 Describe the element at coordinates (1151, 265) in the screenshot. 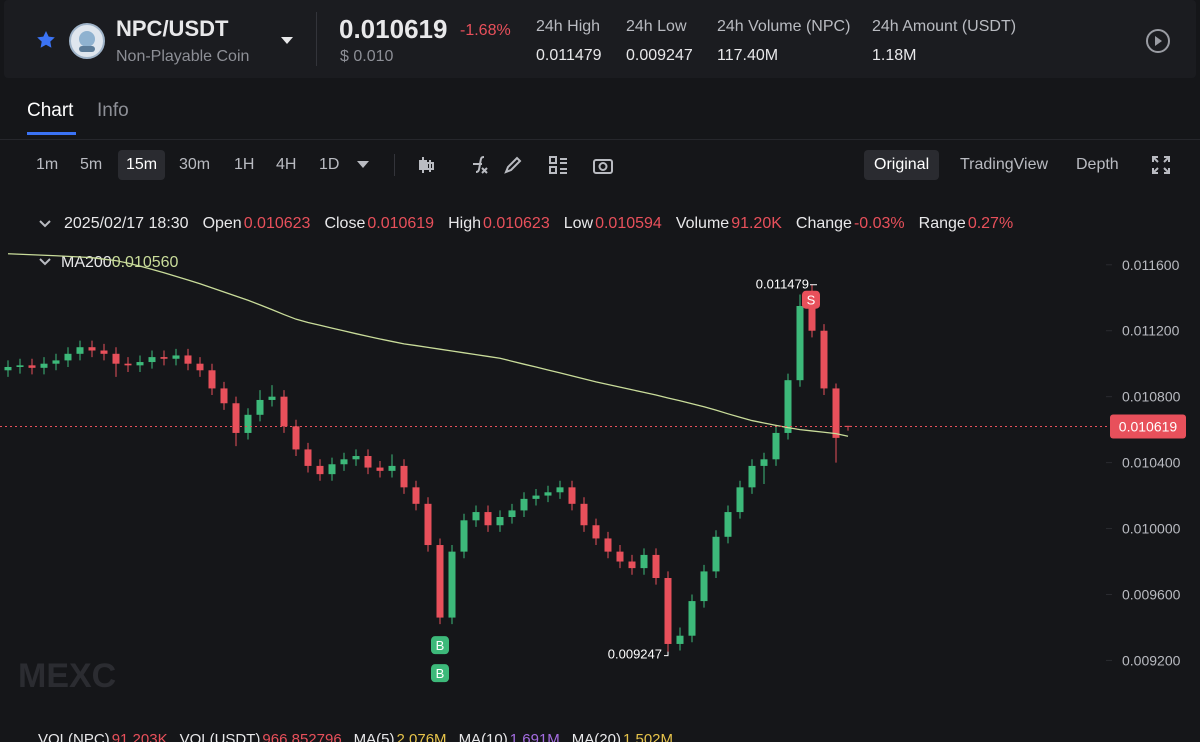

I see `y-tick-label: 0.011600` at that location.